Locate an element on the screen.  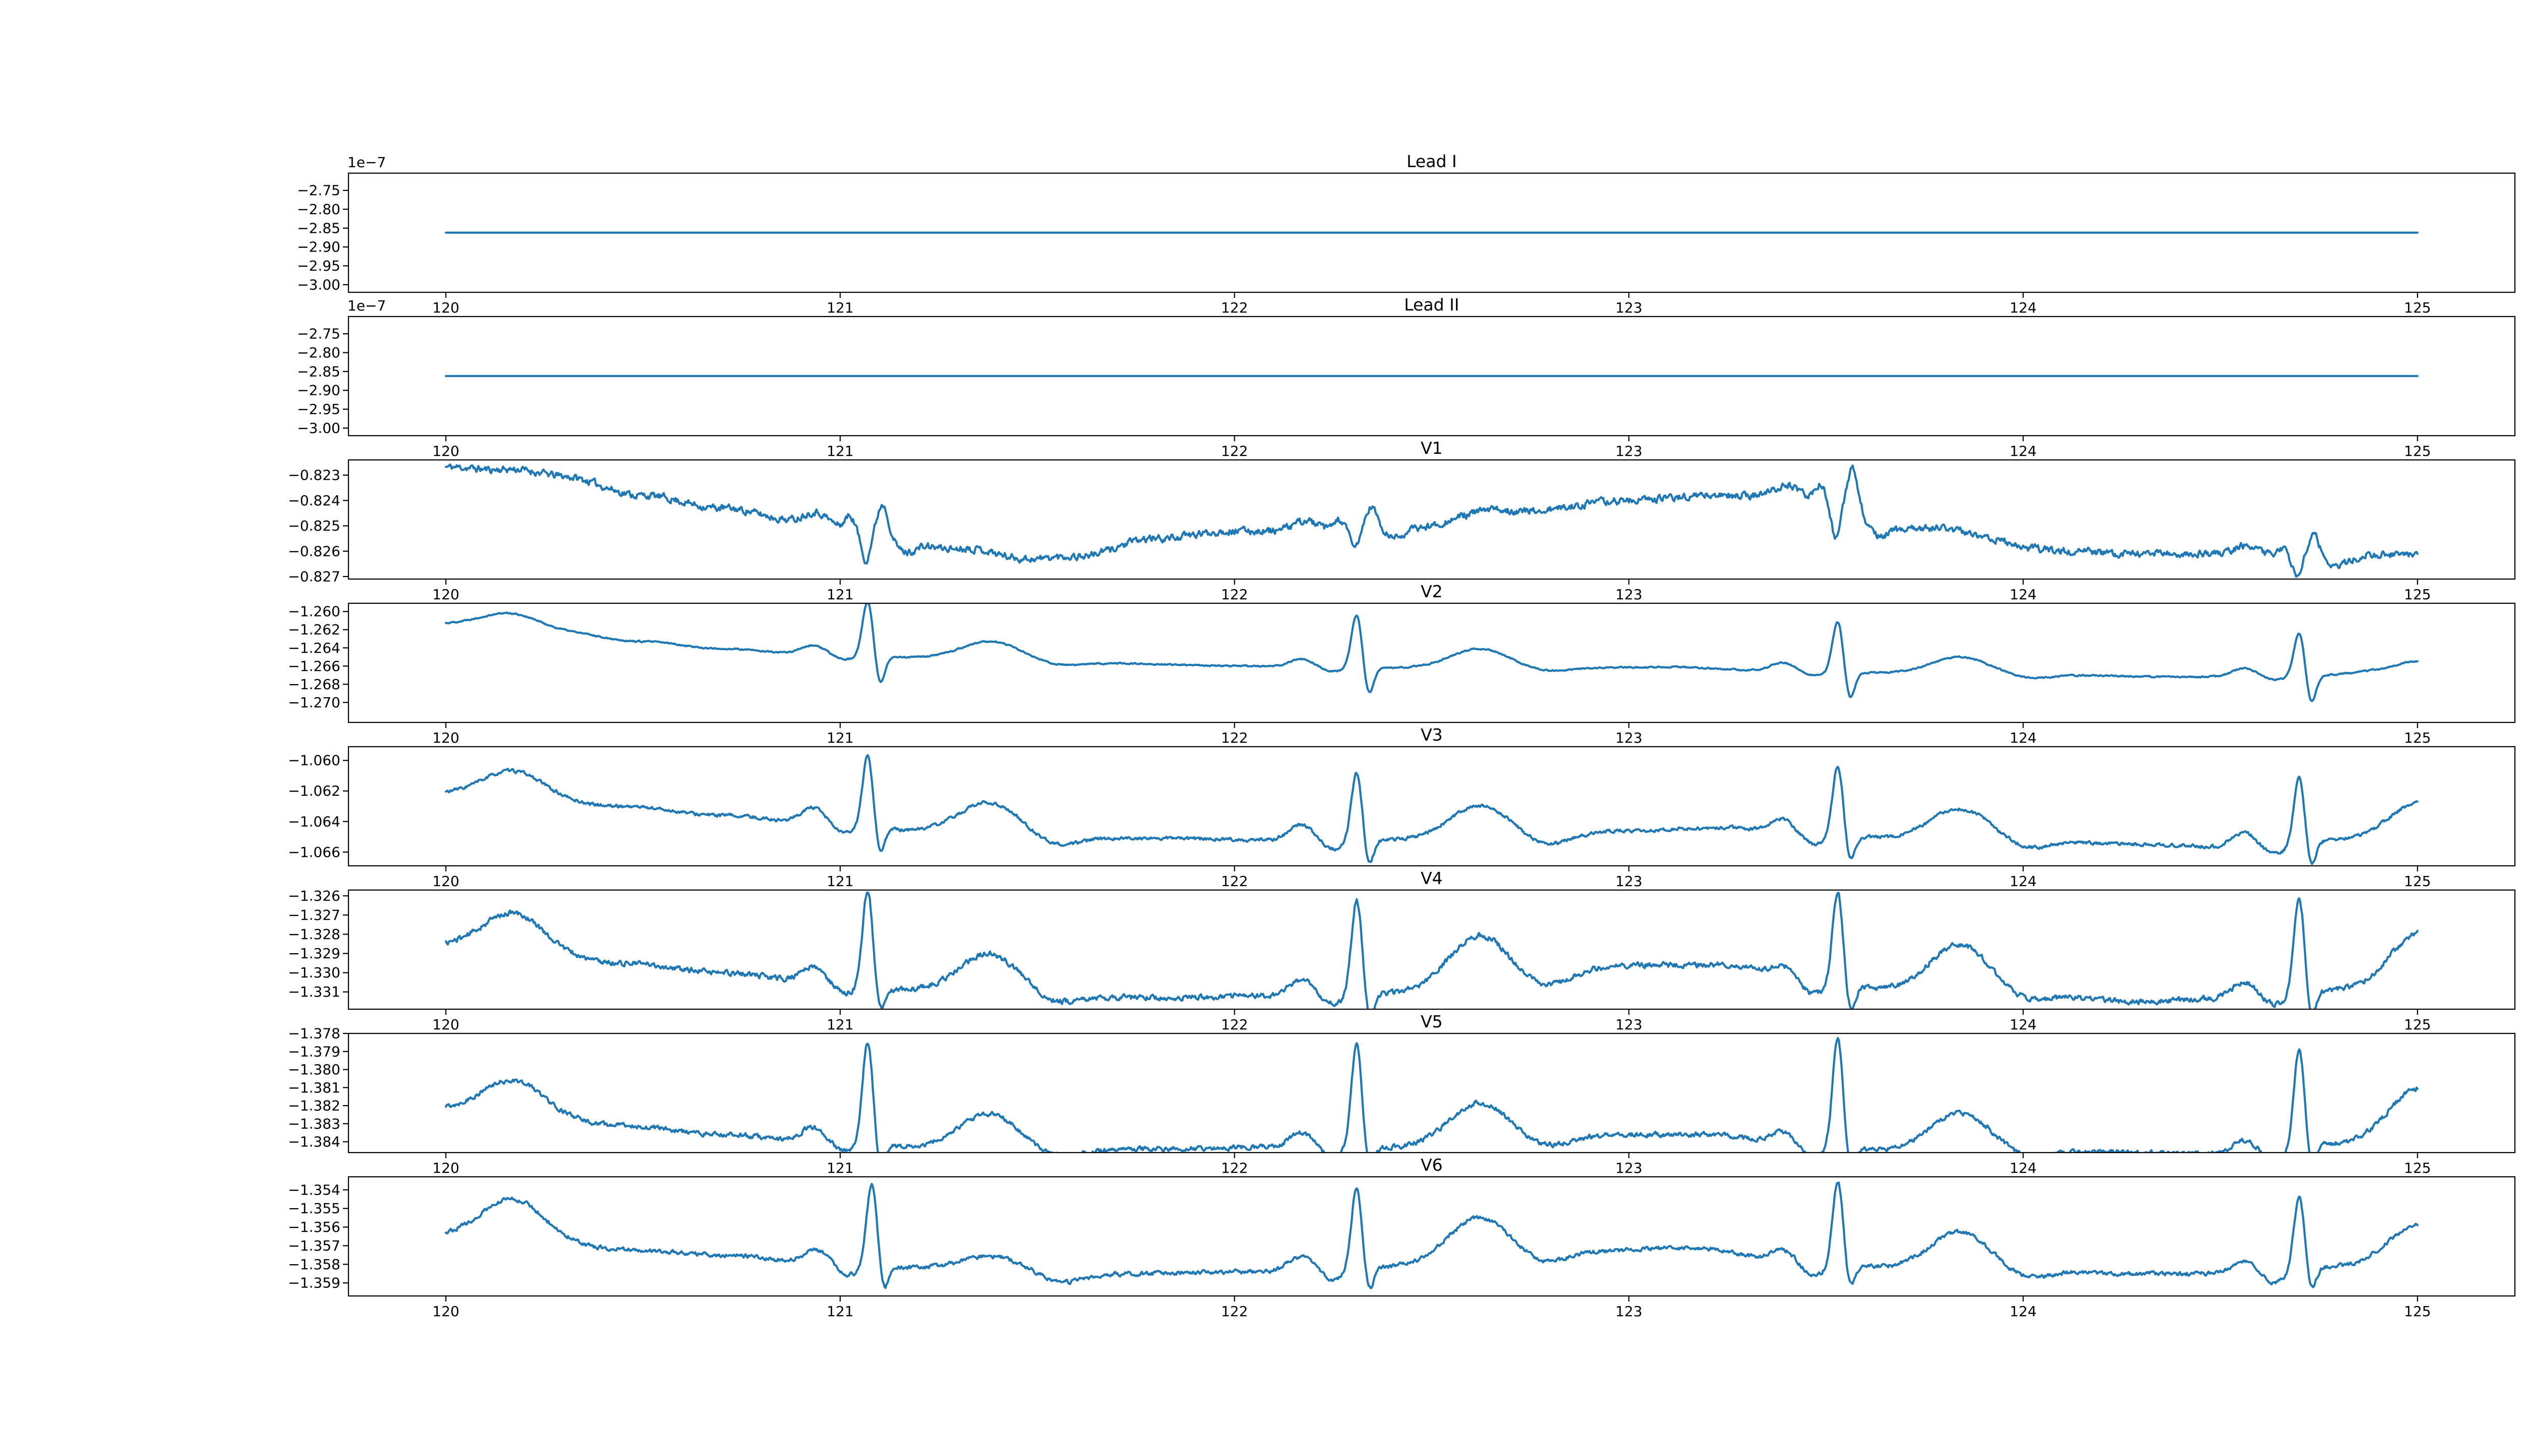
subplot-title-v4: V4 is located at coordinates (1432, 878).